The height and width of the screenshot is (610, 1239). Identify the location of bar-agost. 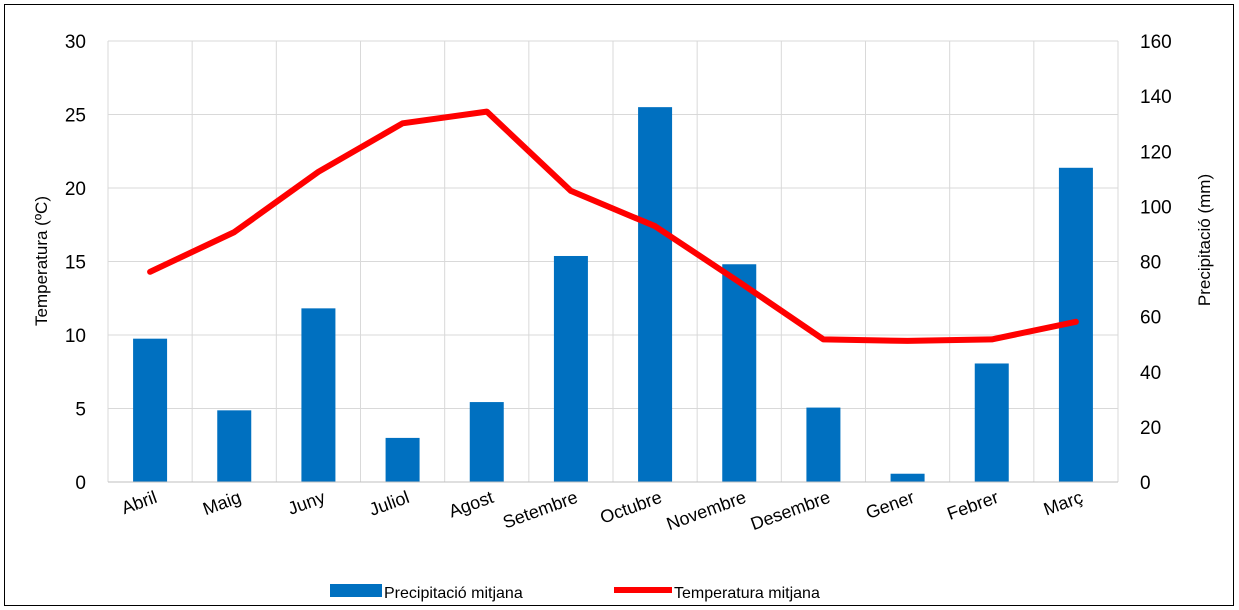
(486, 442).